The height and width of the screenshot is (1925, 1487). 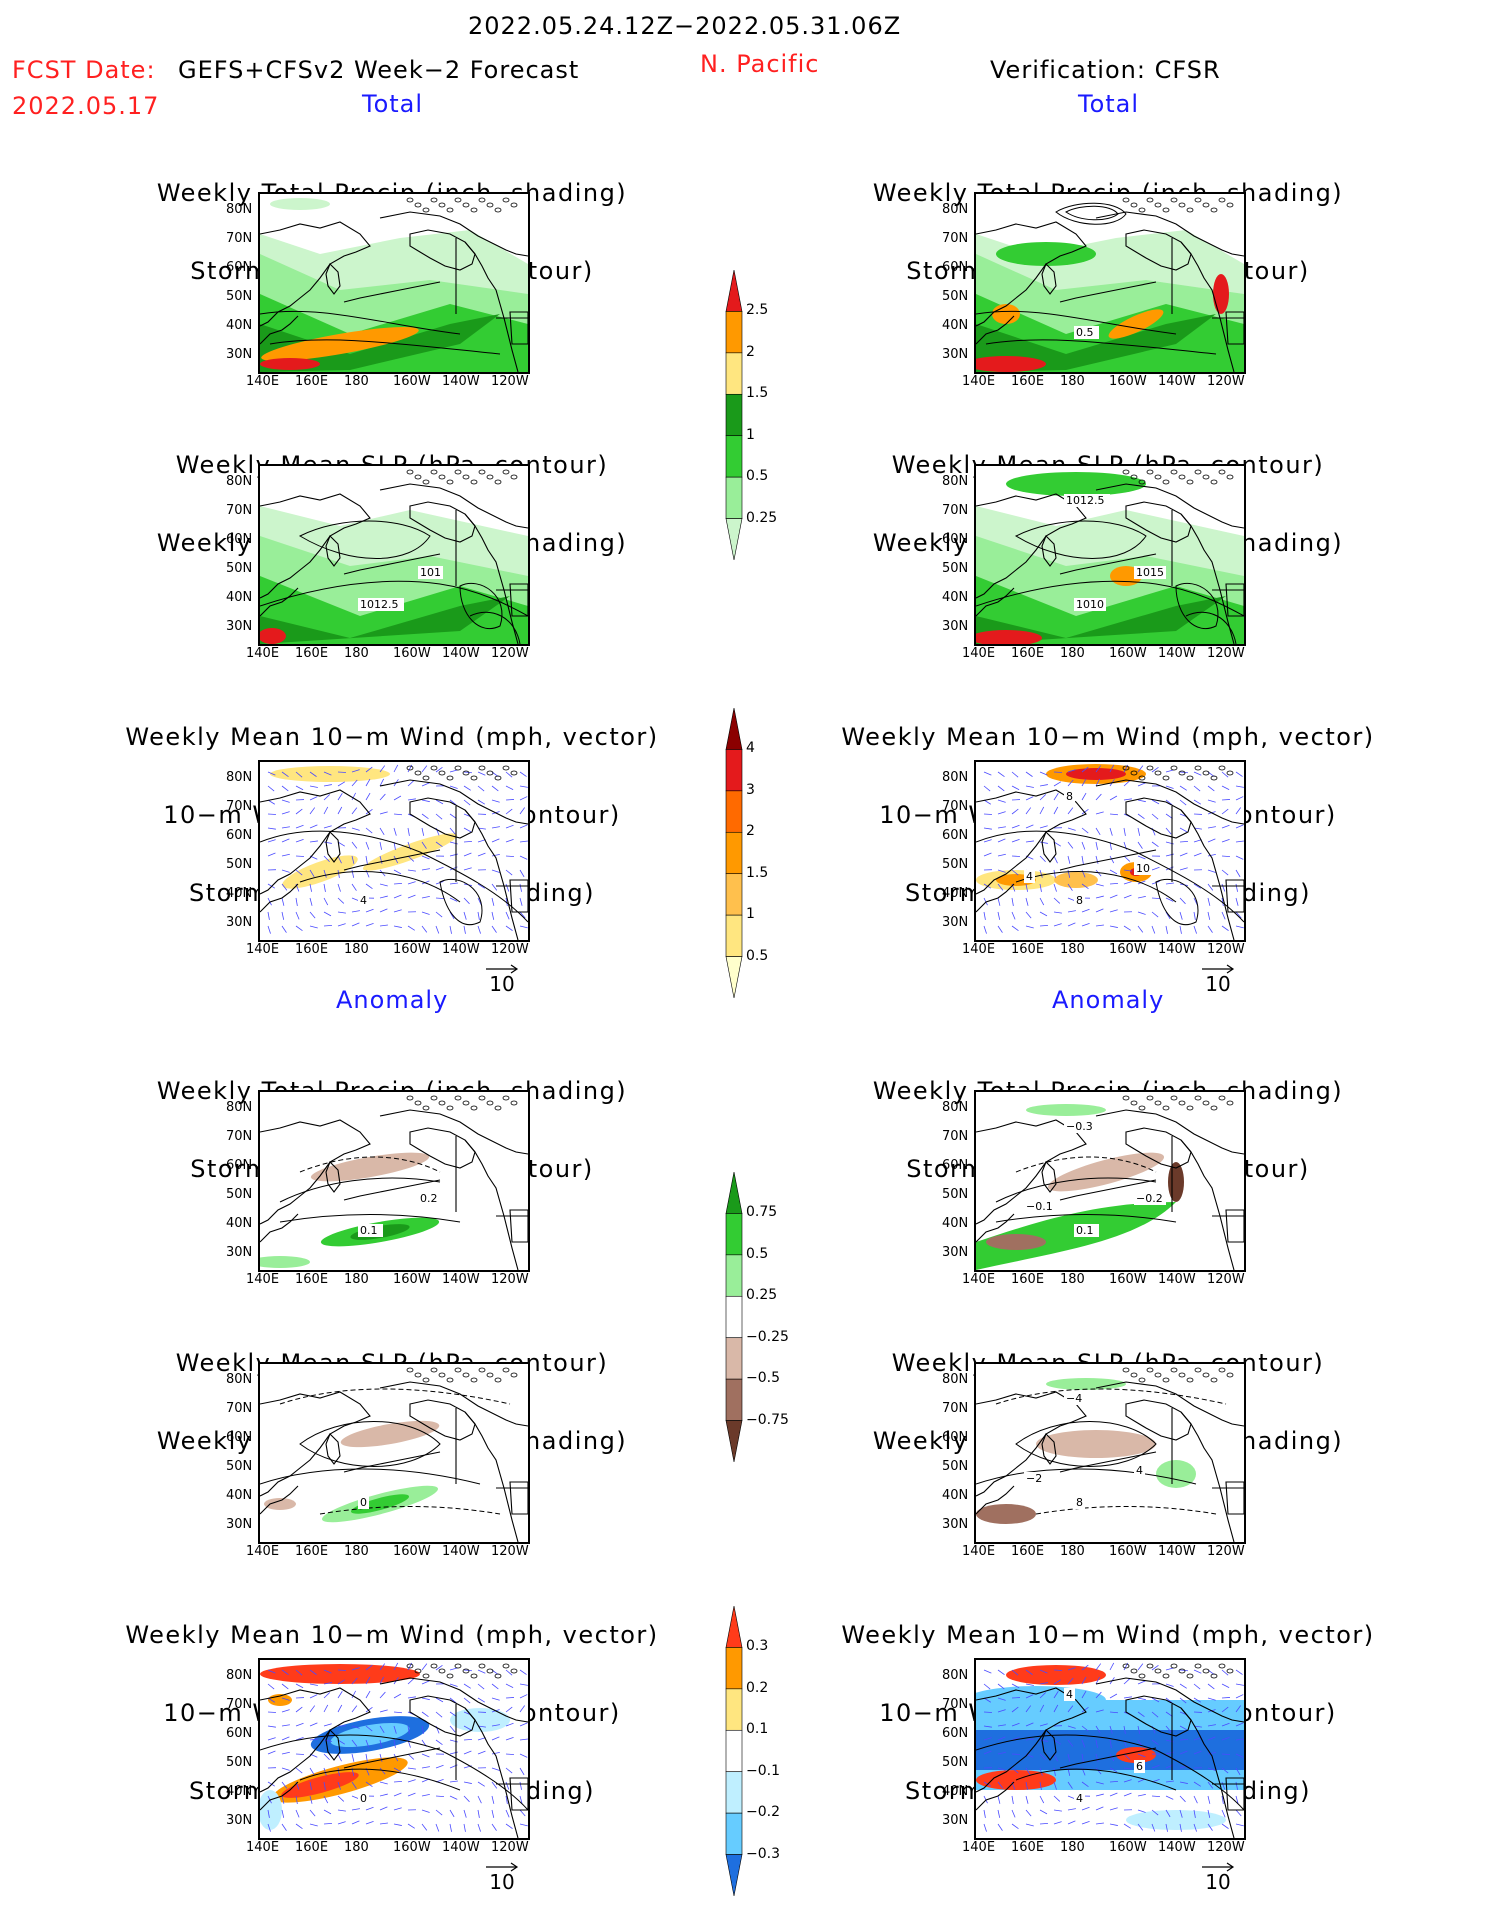 What do you see at coordinates (757, 955) in the screenshot?
I see `colorbar-label: 0.5` at bounding box center [757, 955].